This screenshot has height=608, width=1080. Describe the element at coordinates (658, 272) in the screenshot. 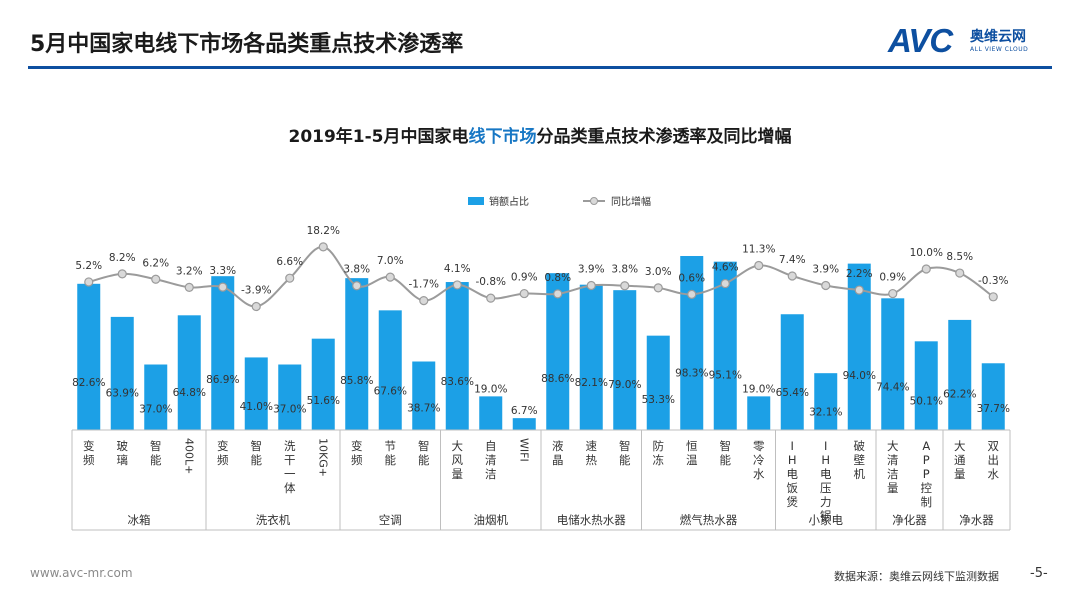

I see `growth-label: 3.0%` at that location.